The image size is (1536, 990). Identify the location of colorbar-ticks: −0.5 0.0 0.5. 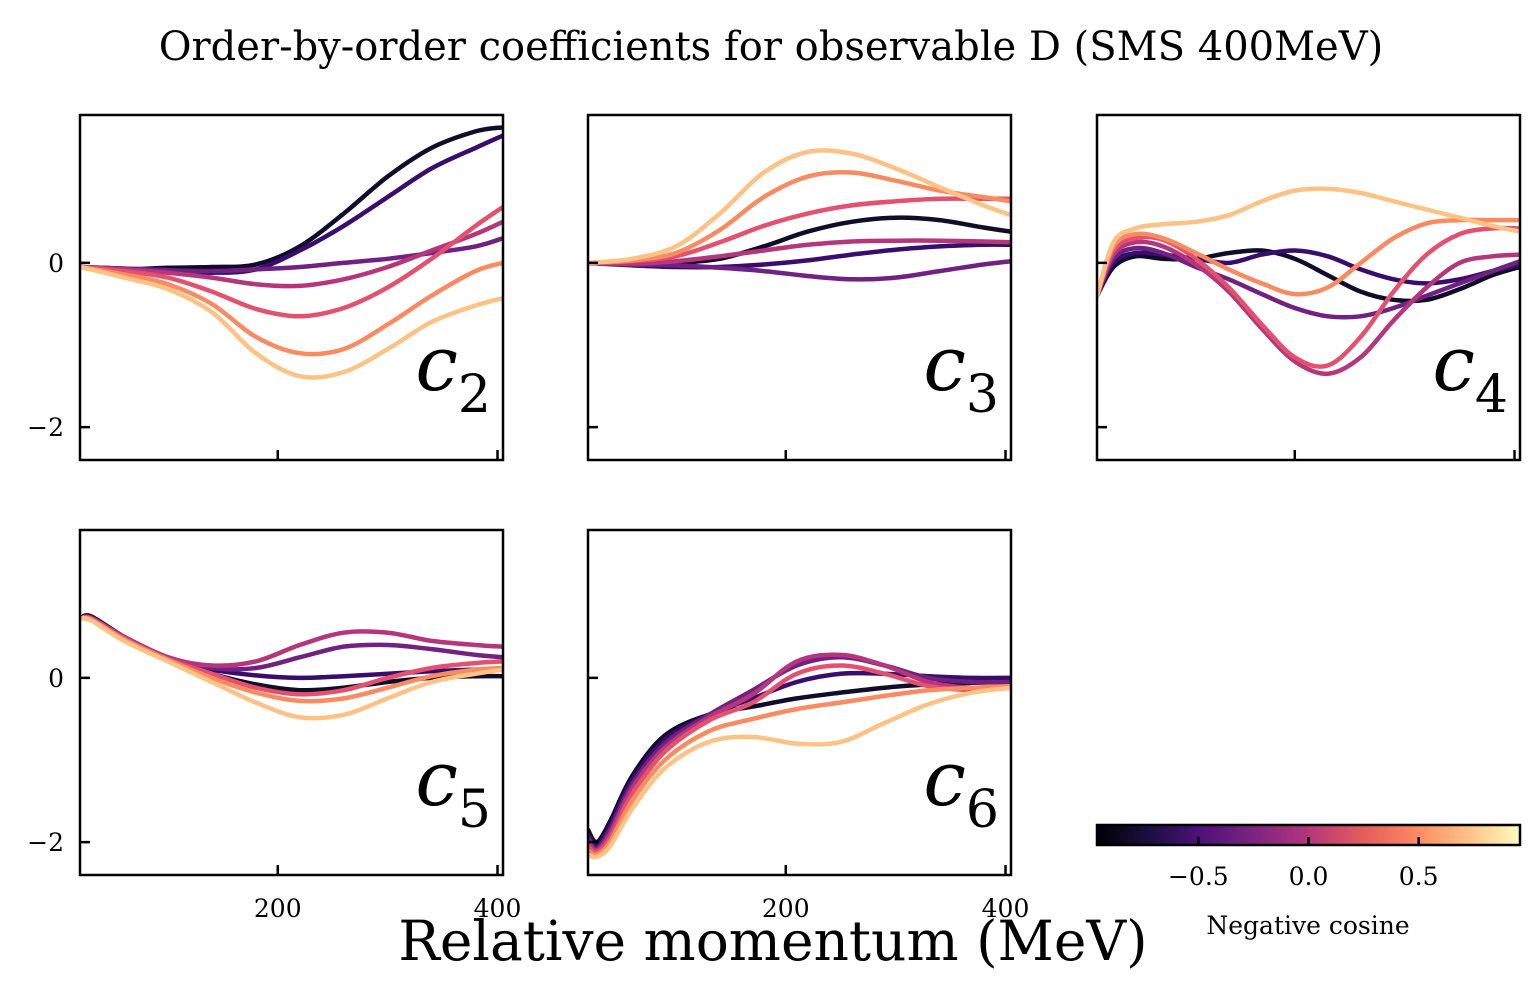
(1303, 864).